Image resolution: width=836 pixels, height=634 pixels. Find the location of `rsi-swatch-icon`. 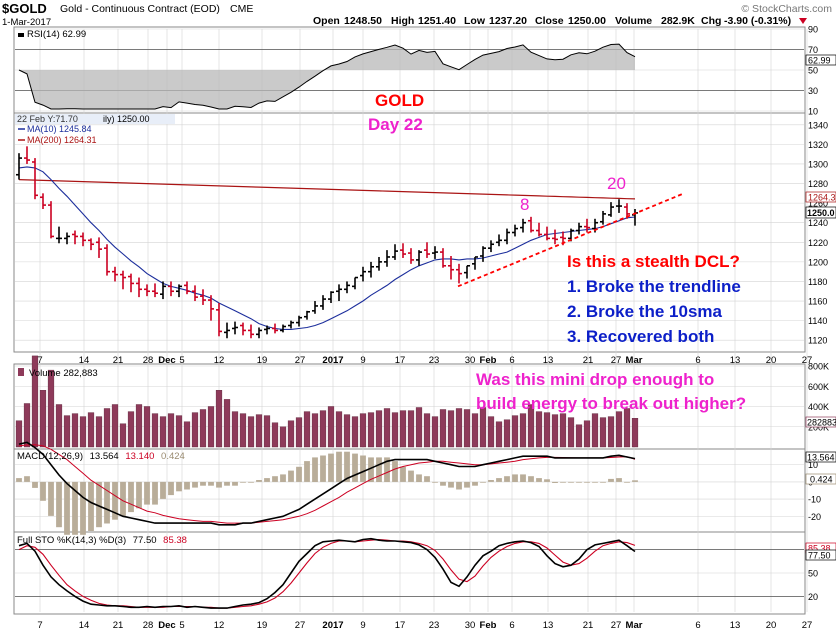

rsi-swatch-icon is located at coordinates (21, 35).